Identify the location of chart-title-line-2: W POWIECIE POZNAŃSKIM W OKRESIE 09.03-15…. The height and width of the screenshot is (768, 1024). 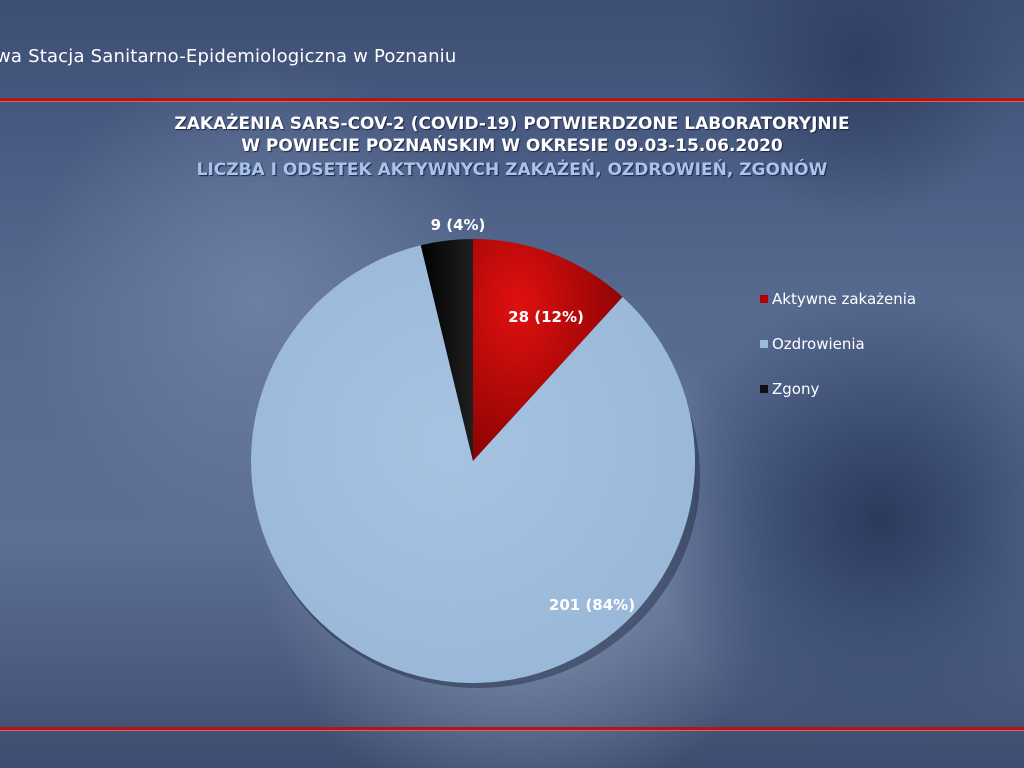
(512, 146).